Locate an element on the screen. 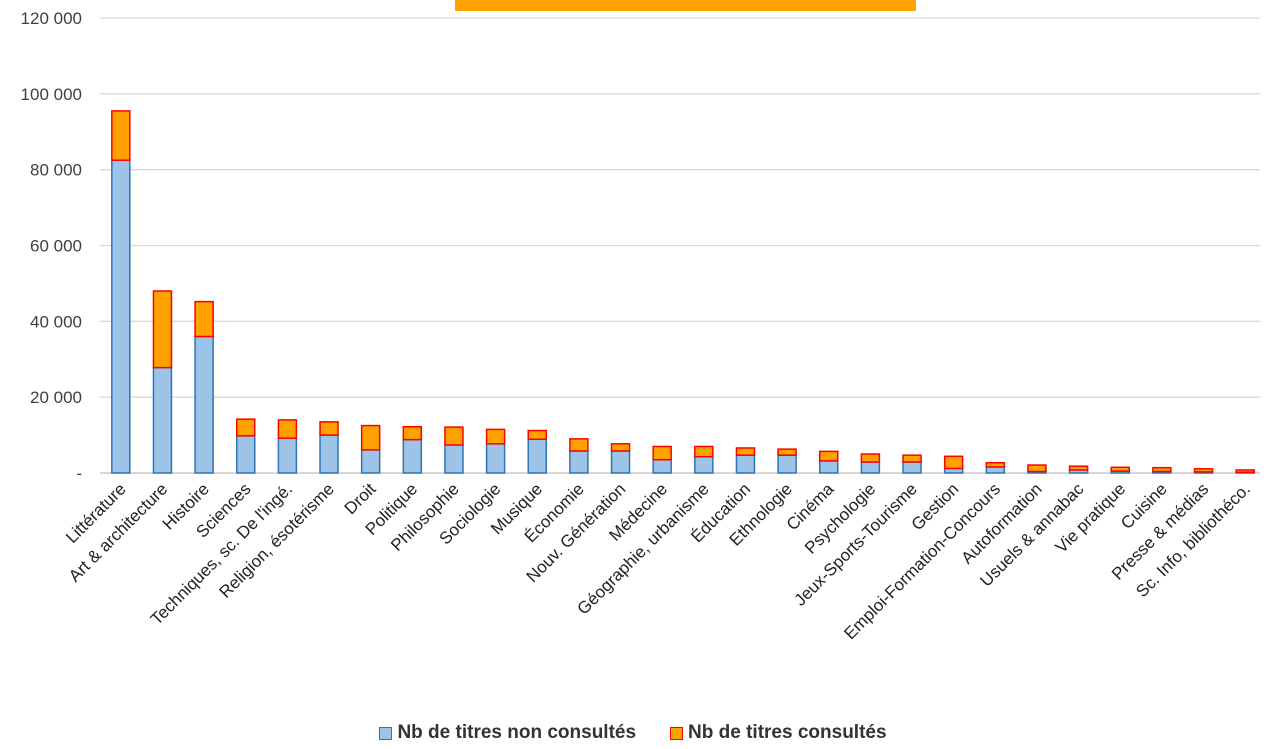 The image size is (1266, 749). legend-swatch-consulted is located at coordinates (677, 733).